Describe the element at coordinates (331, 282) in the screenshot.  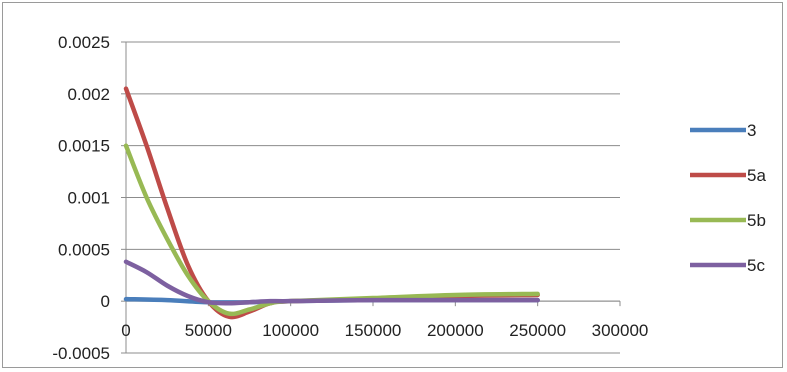
I see `series-line-5c` at that location.